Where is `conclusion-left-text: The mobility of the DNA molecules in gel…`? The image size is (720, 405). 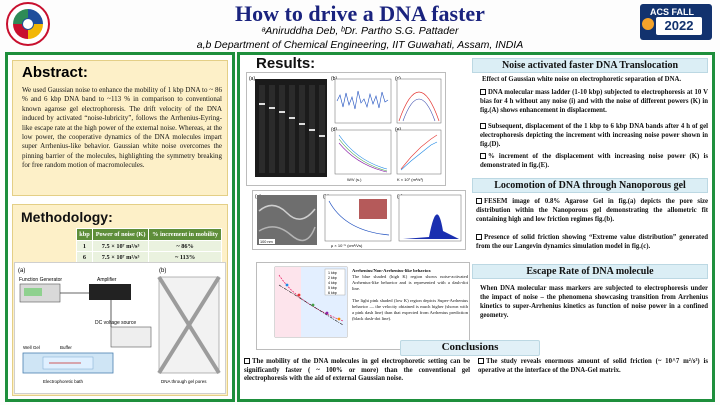
conclusion-left-text: The mobility of the DNA molecules in gel… is located at coordinates (357, 370).